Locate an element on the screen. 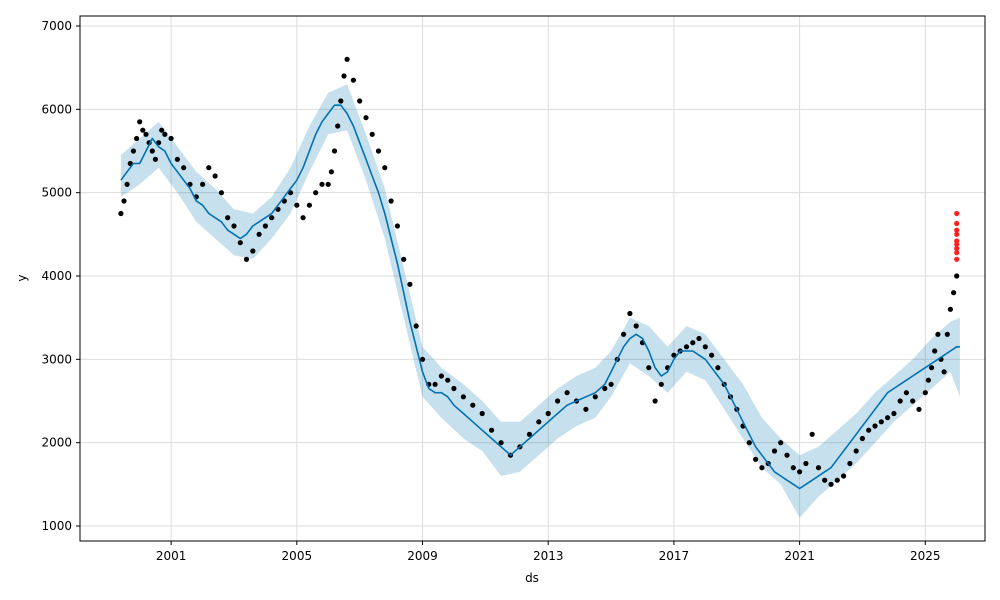  y-tick-label: 4000 is located at coordinates (56, 276).